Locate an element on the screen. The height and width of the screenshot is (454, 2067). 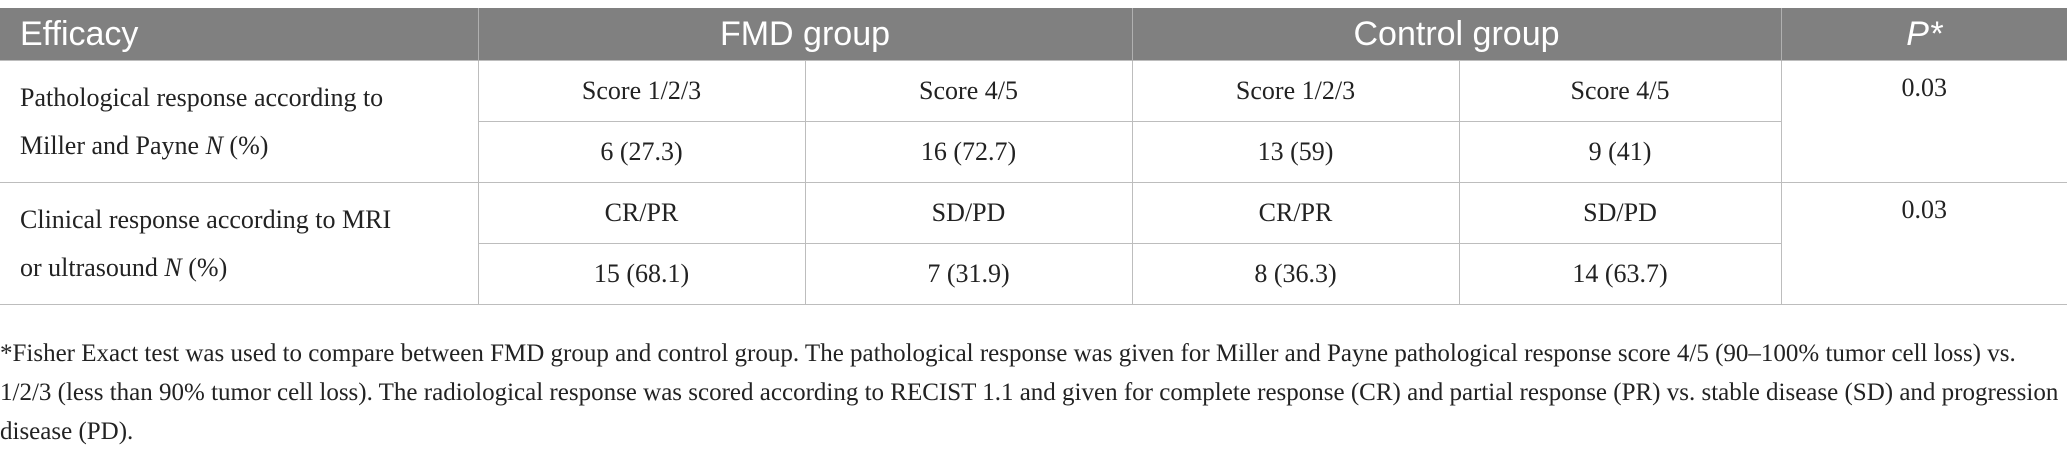
header-efficacy: Efficacy is located at coordinates (239, 34).